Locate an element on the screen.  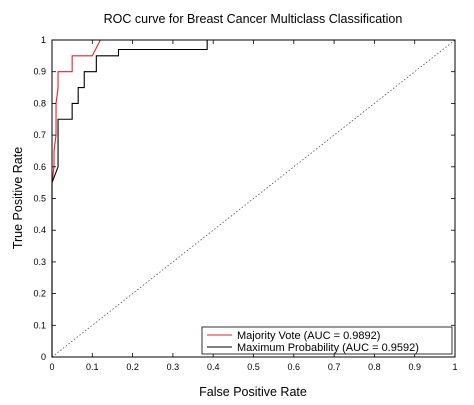
x-tick-label: 0.9 is located at coordinates (414, 367).